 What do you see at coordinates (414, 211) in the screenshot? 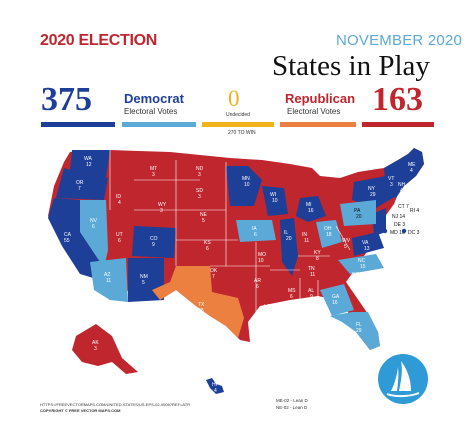
I see `label-ri: RI 4` at bounding box center [414, 211].